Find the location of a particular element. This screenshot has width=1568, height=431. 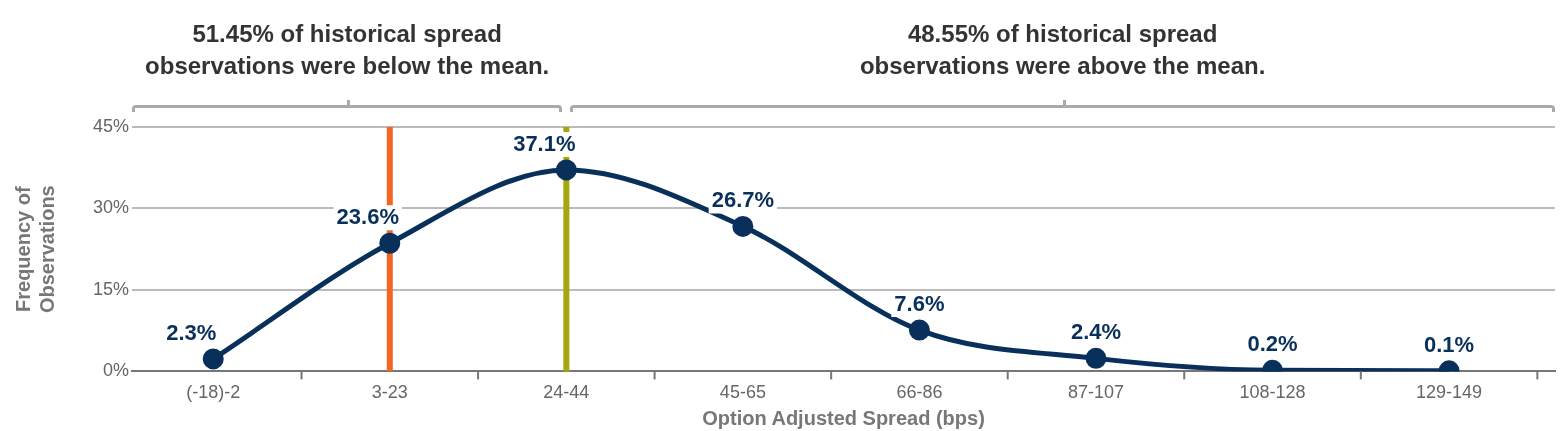

y-tick-label: 15% is located at coordinates (111, 288).